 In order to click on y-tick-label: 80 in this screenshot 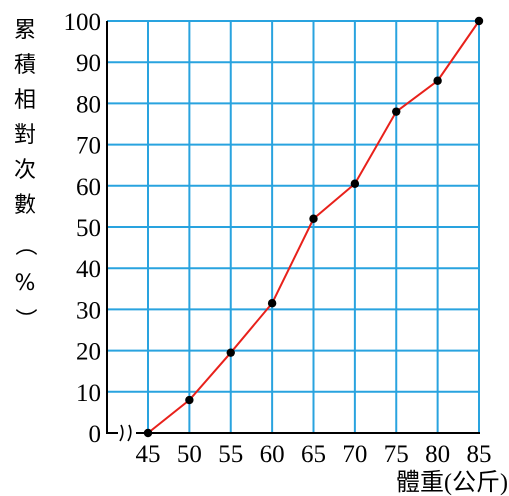, I will do `click(88, 104)`.